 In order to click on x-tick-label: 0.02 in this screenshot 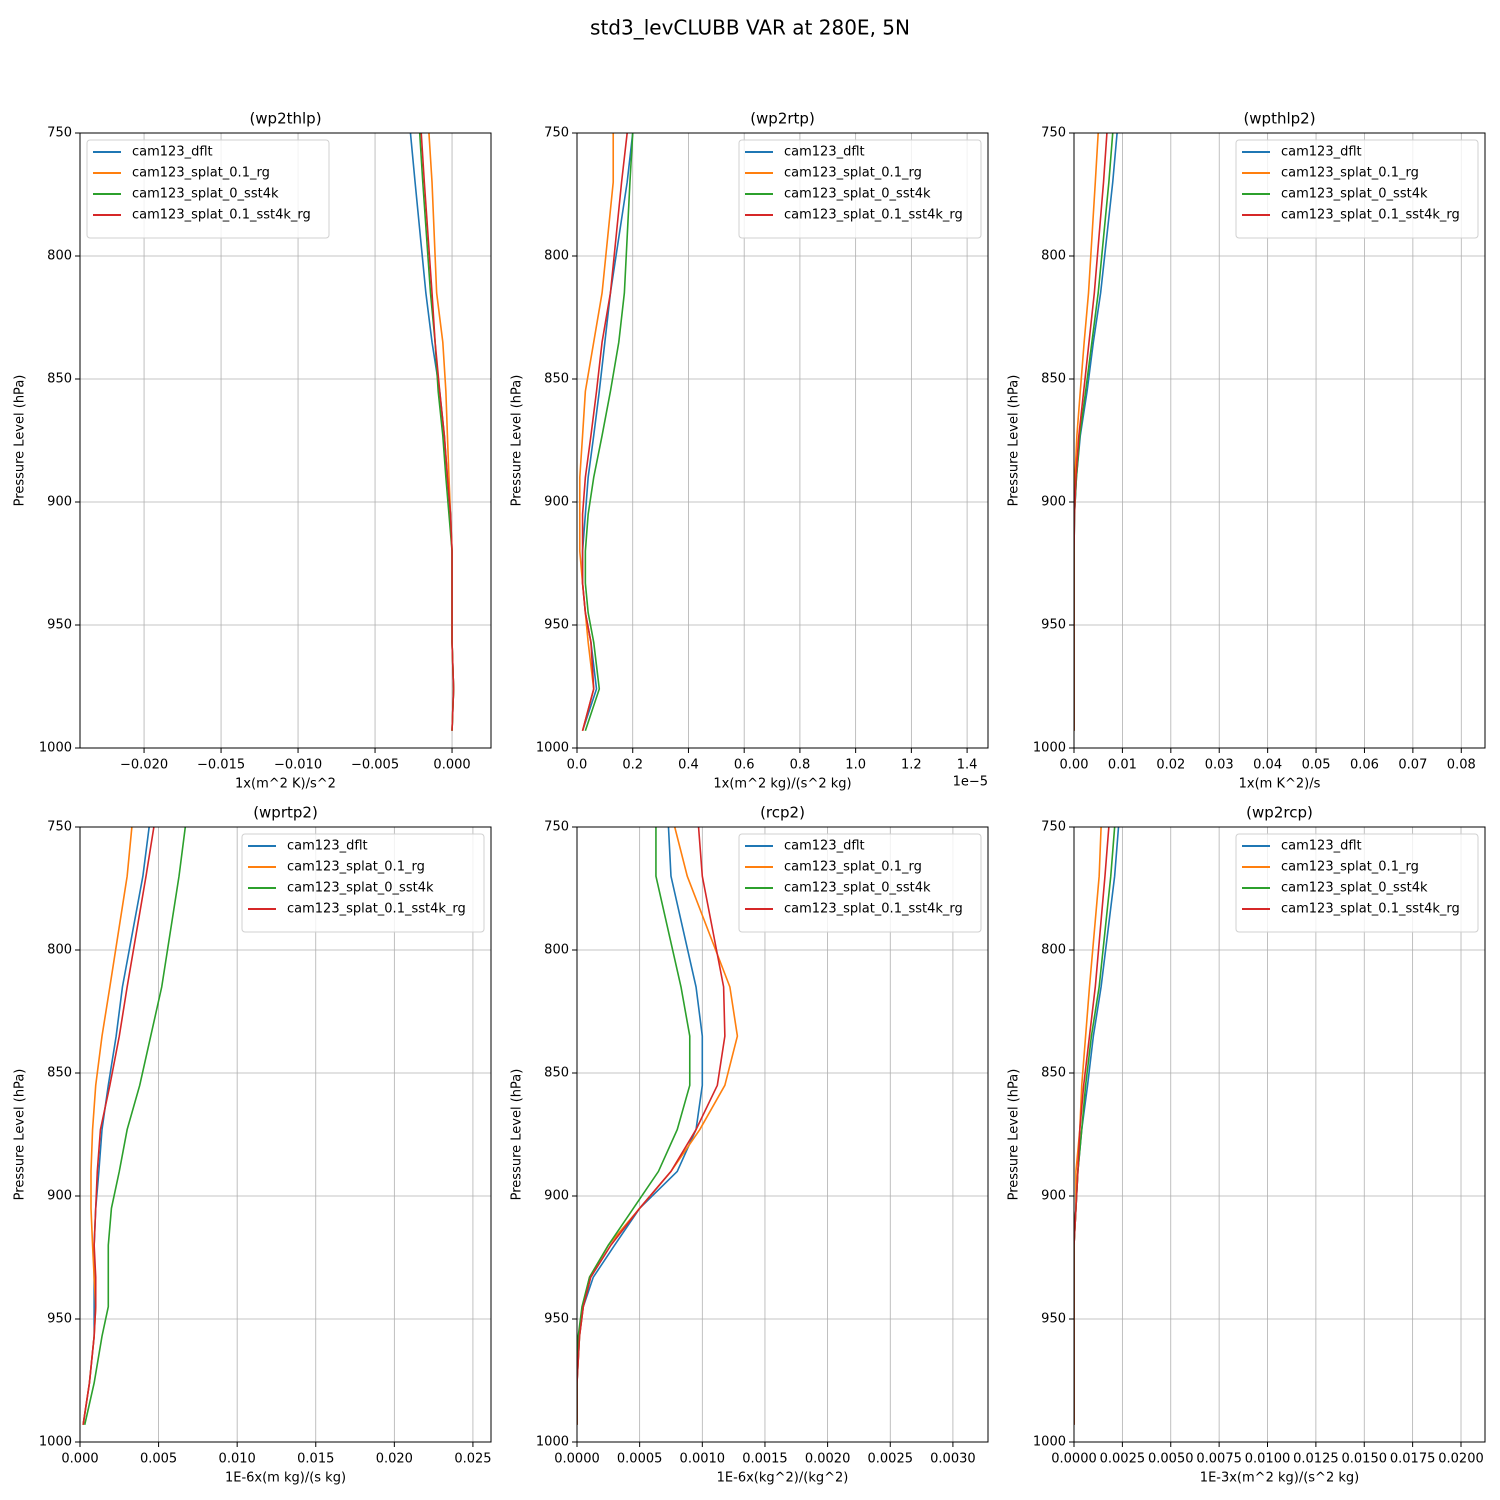, I will do `click(1170, 765)`.